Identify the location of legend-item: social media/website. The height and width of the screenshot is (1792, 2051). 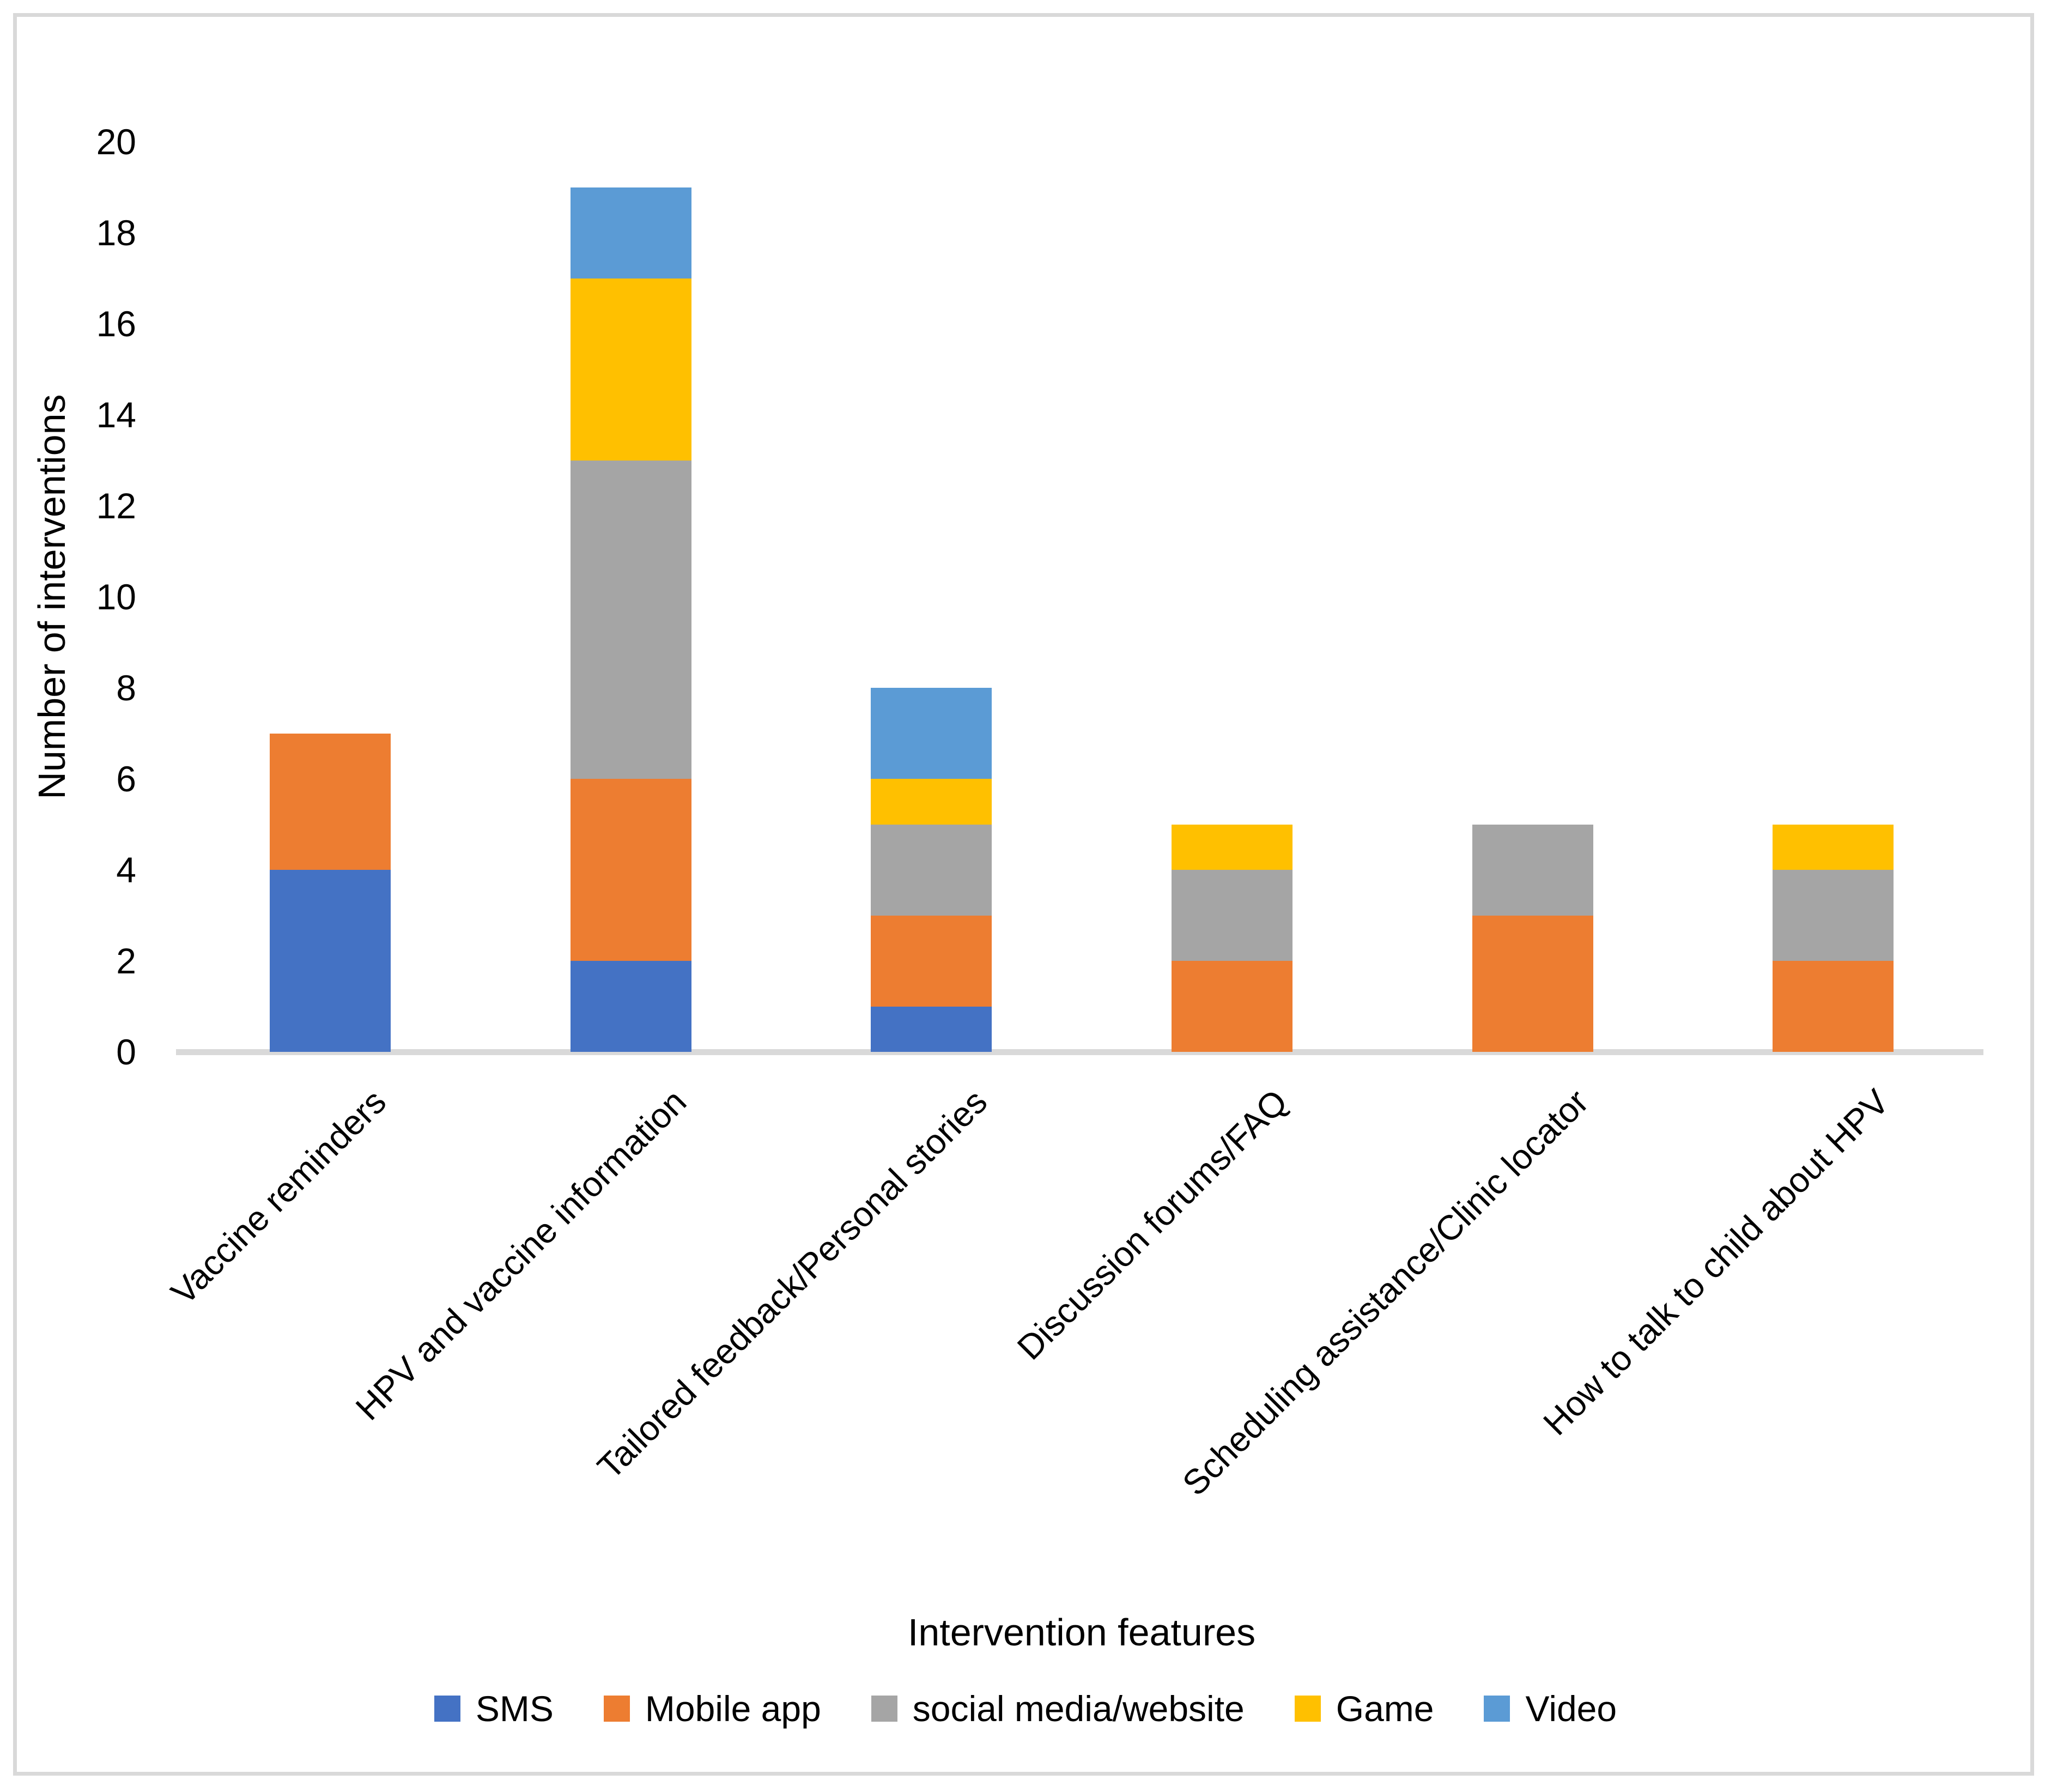
(1058, 1709).